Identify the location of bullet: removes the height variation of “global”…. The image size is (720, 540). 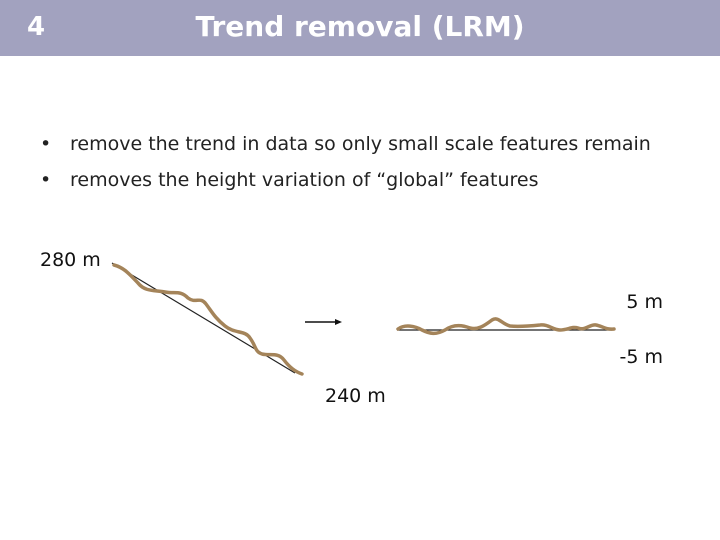
(345, 182).